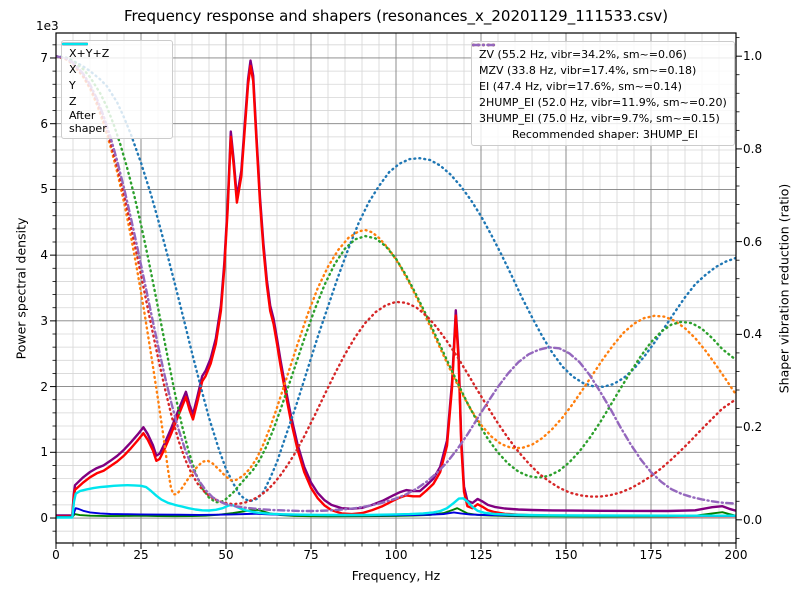 This screenshot has height=600, width=800. What do you see at coordinates (396, 555) in the screenshot?
I see `x-tick-label: 100` at bounding box center [396, 555].